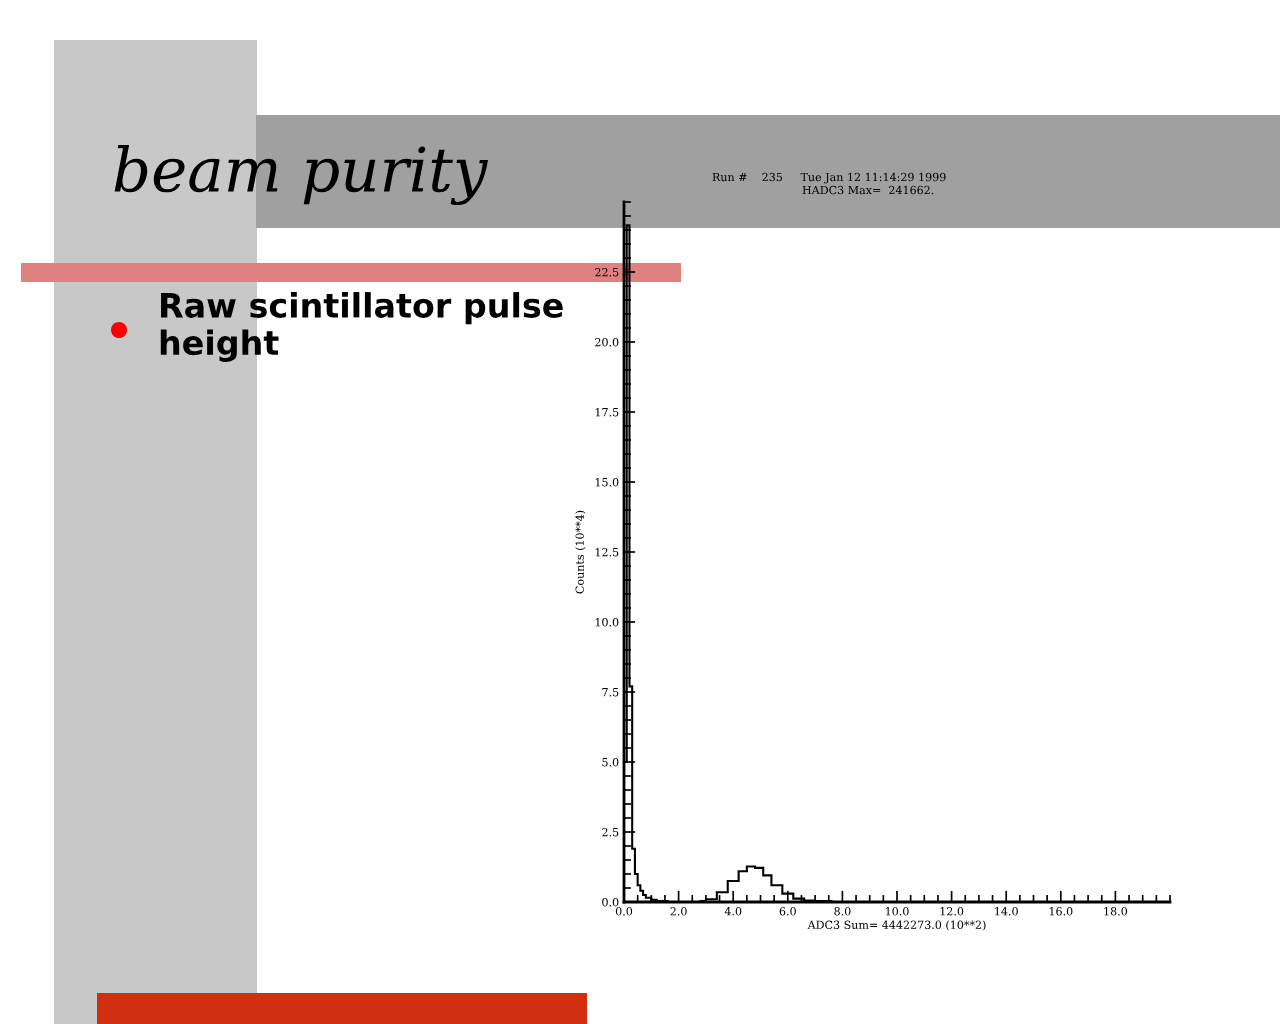 This screenshot has height=1024, width=1280. I want to click on y-tick-label: 2.5, so click(610, 832).